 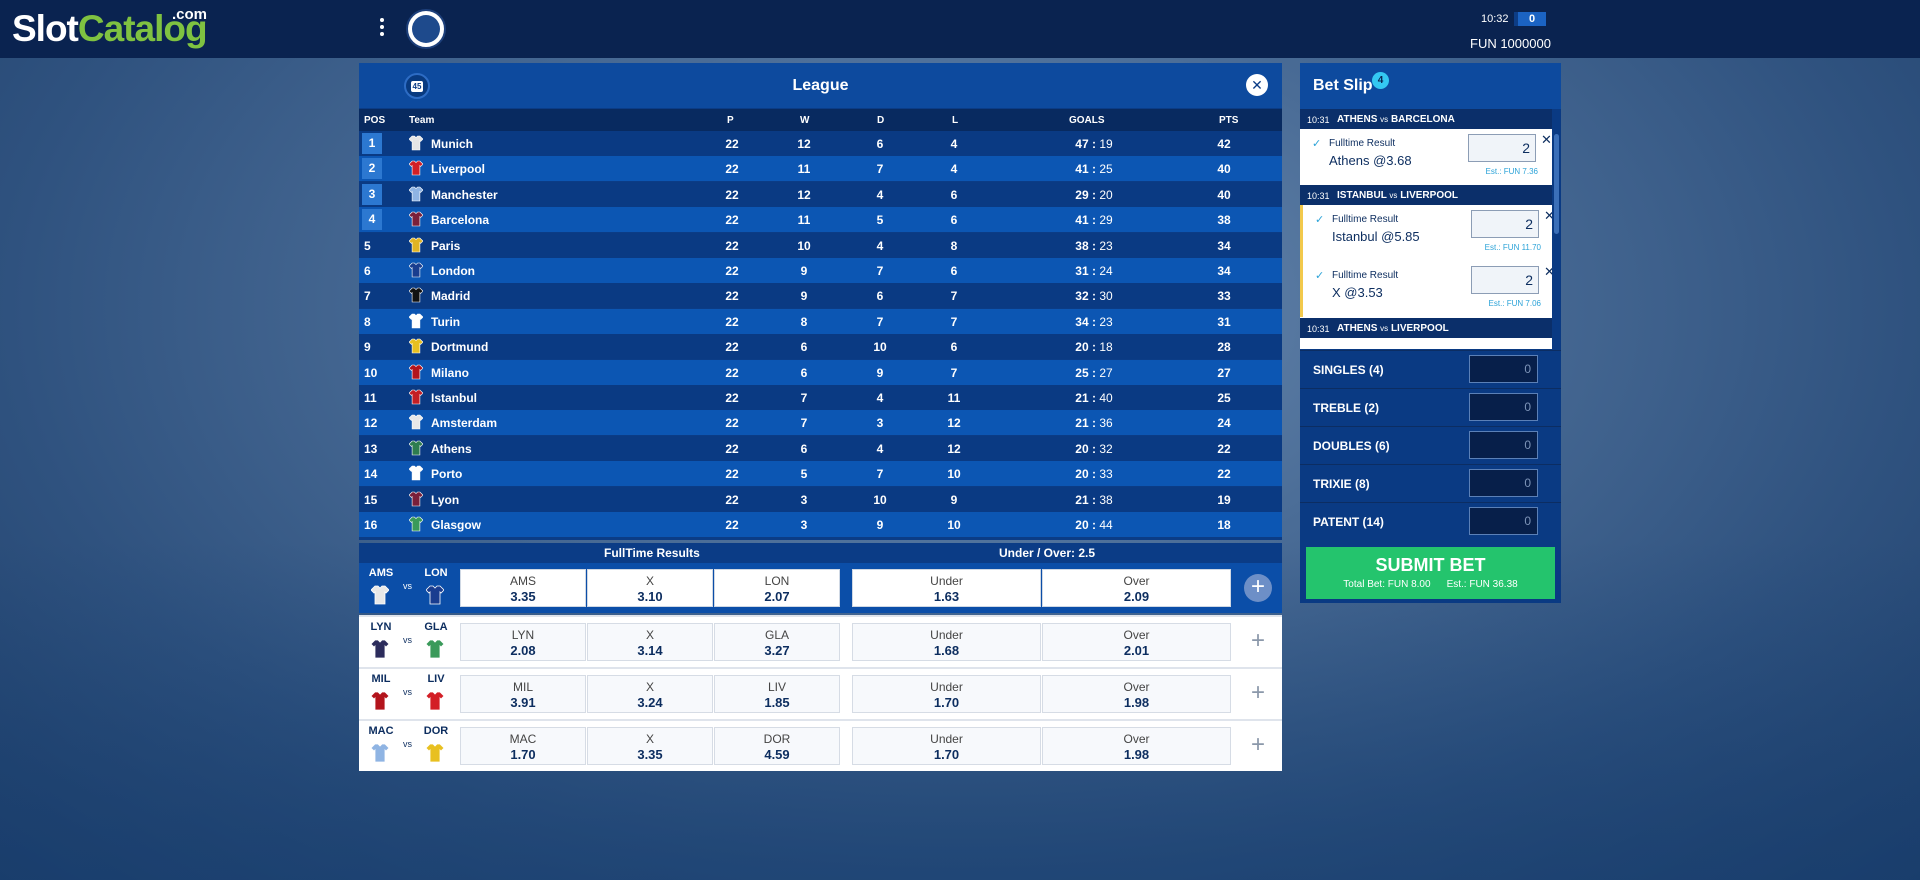 What do you see at coordinates (523, 746) in the screenshot?
I see `home-odd-button: MAC 1.70` at bounding box center [523, 746].